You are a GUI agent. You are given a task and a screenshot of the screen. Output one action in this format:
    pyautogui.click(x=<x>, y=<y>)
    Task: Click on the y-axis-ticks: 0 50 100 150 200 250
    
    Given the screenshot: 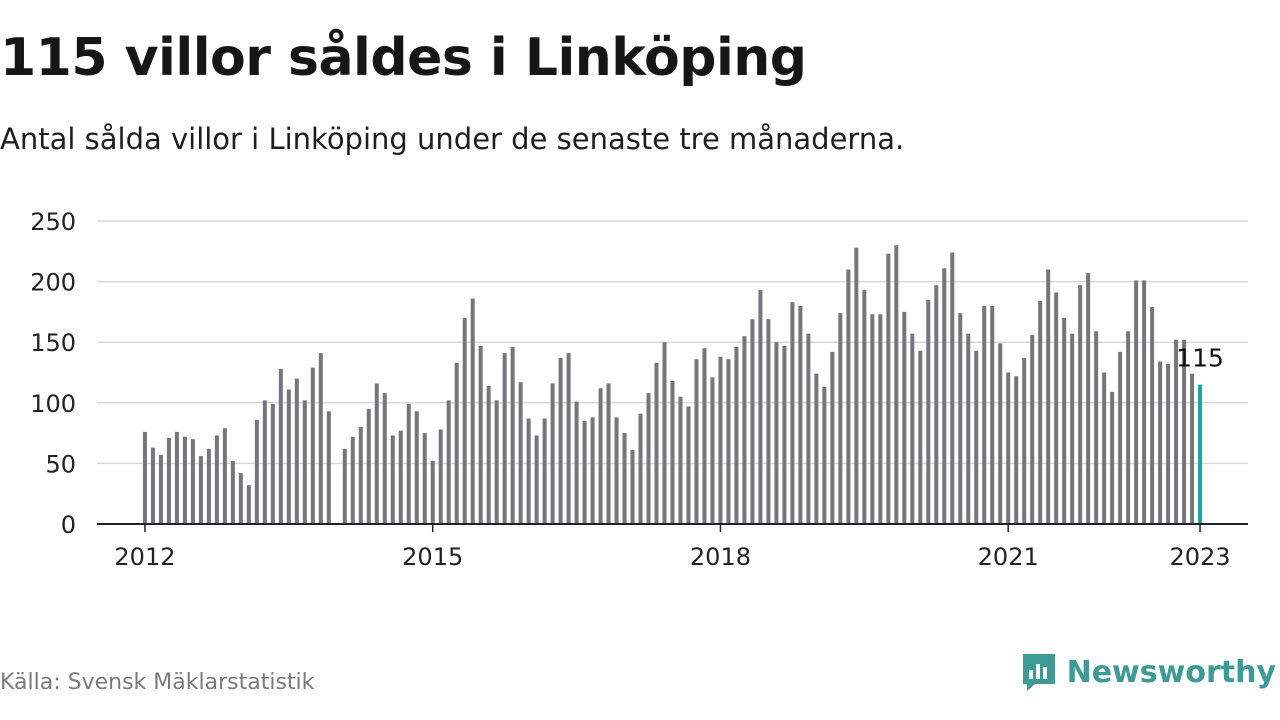 What is the action you would take?
    pyautogui.click(x=53, y=373)
    